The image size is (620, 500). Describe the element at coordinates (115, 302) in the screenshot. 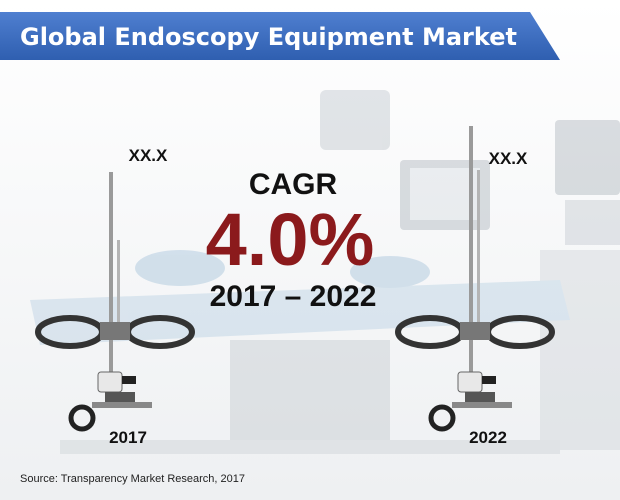

I see `endoscope-left` at that location.